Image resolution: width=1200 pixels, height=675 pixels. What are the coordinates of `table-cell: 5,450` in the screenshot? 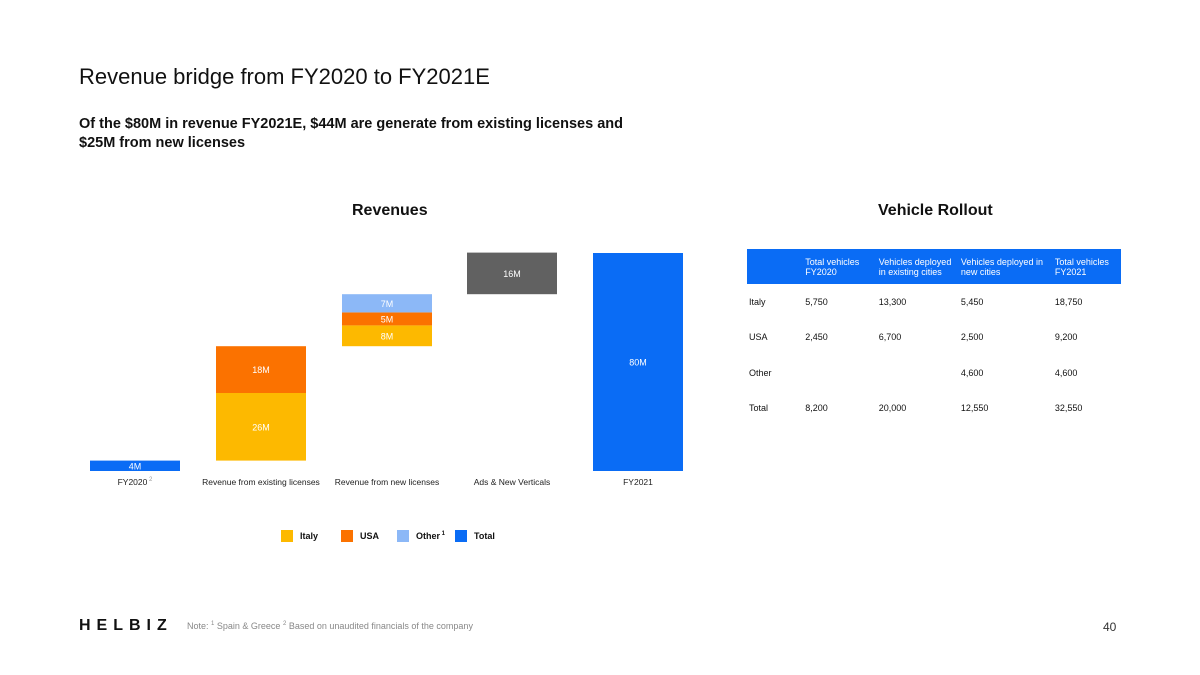 It's located at (972, 301).